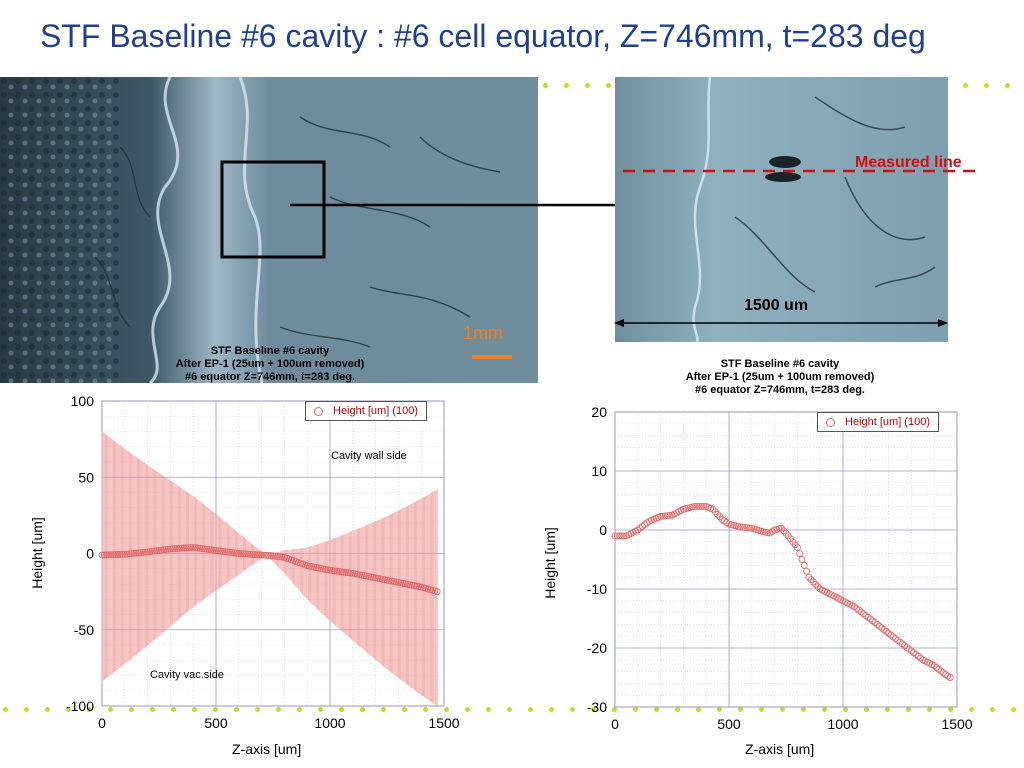 This screenshot has width=1024, height=768. I want to click on y-tick-label: 10, so click(599, 471).